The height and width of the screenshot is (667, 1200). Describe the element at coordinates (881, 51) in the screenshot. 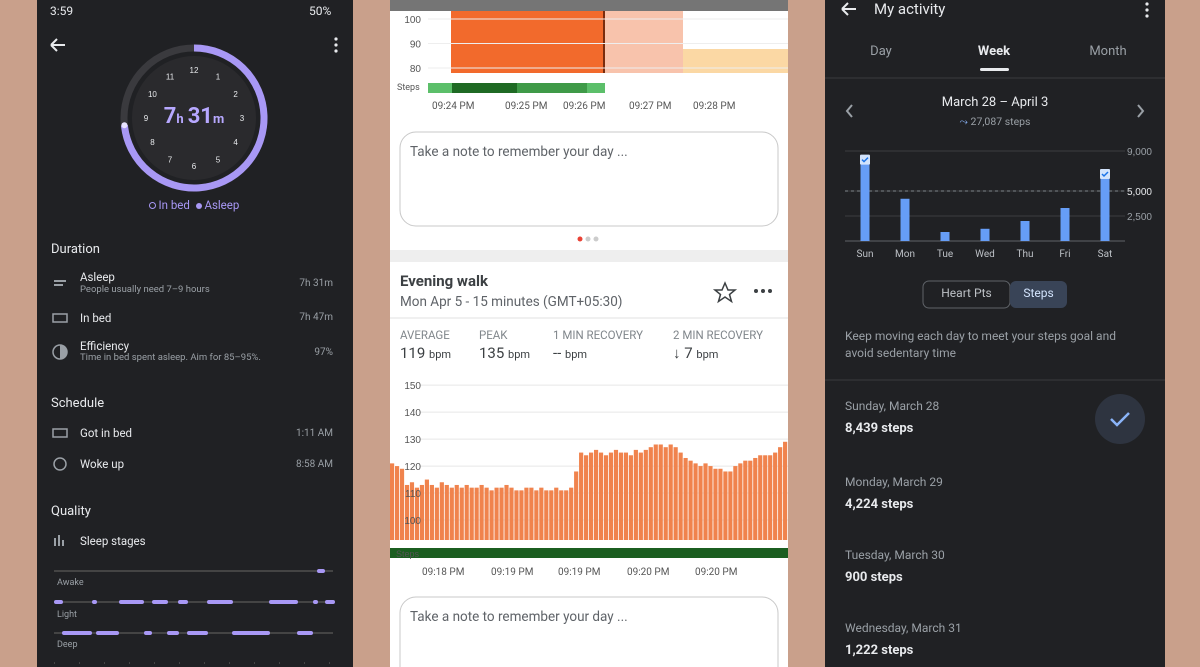

I see `tab: Day` at that location.